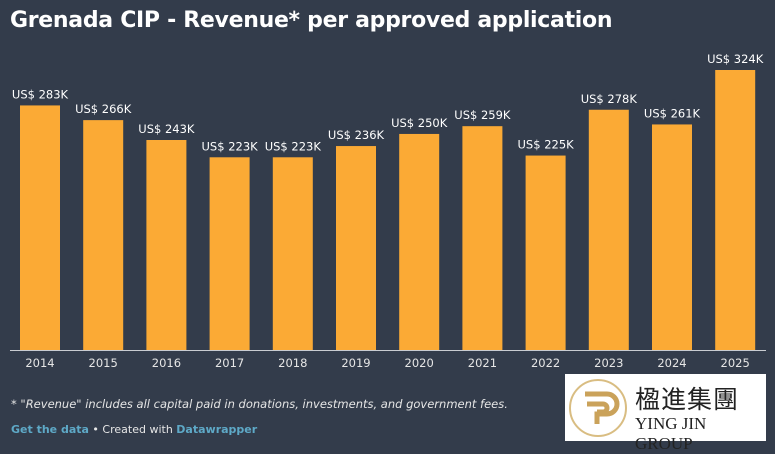  What do you see at coordinates (229, 253) in the screenshot?
I see `bar-2017` at bounding box center [229, 253].